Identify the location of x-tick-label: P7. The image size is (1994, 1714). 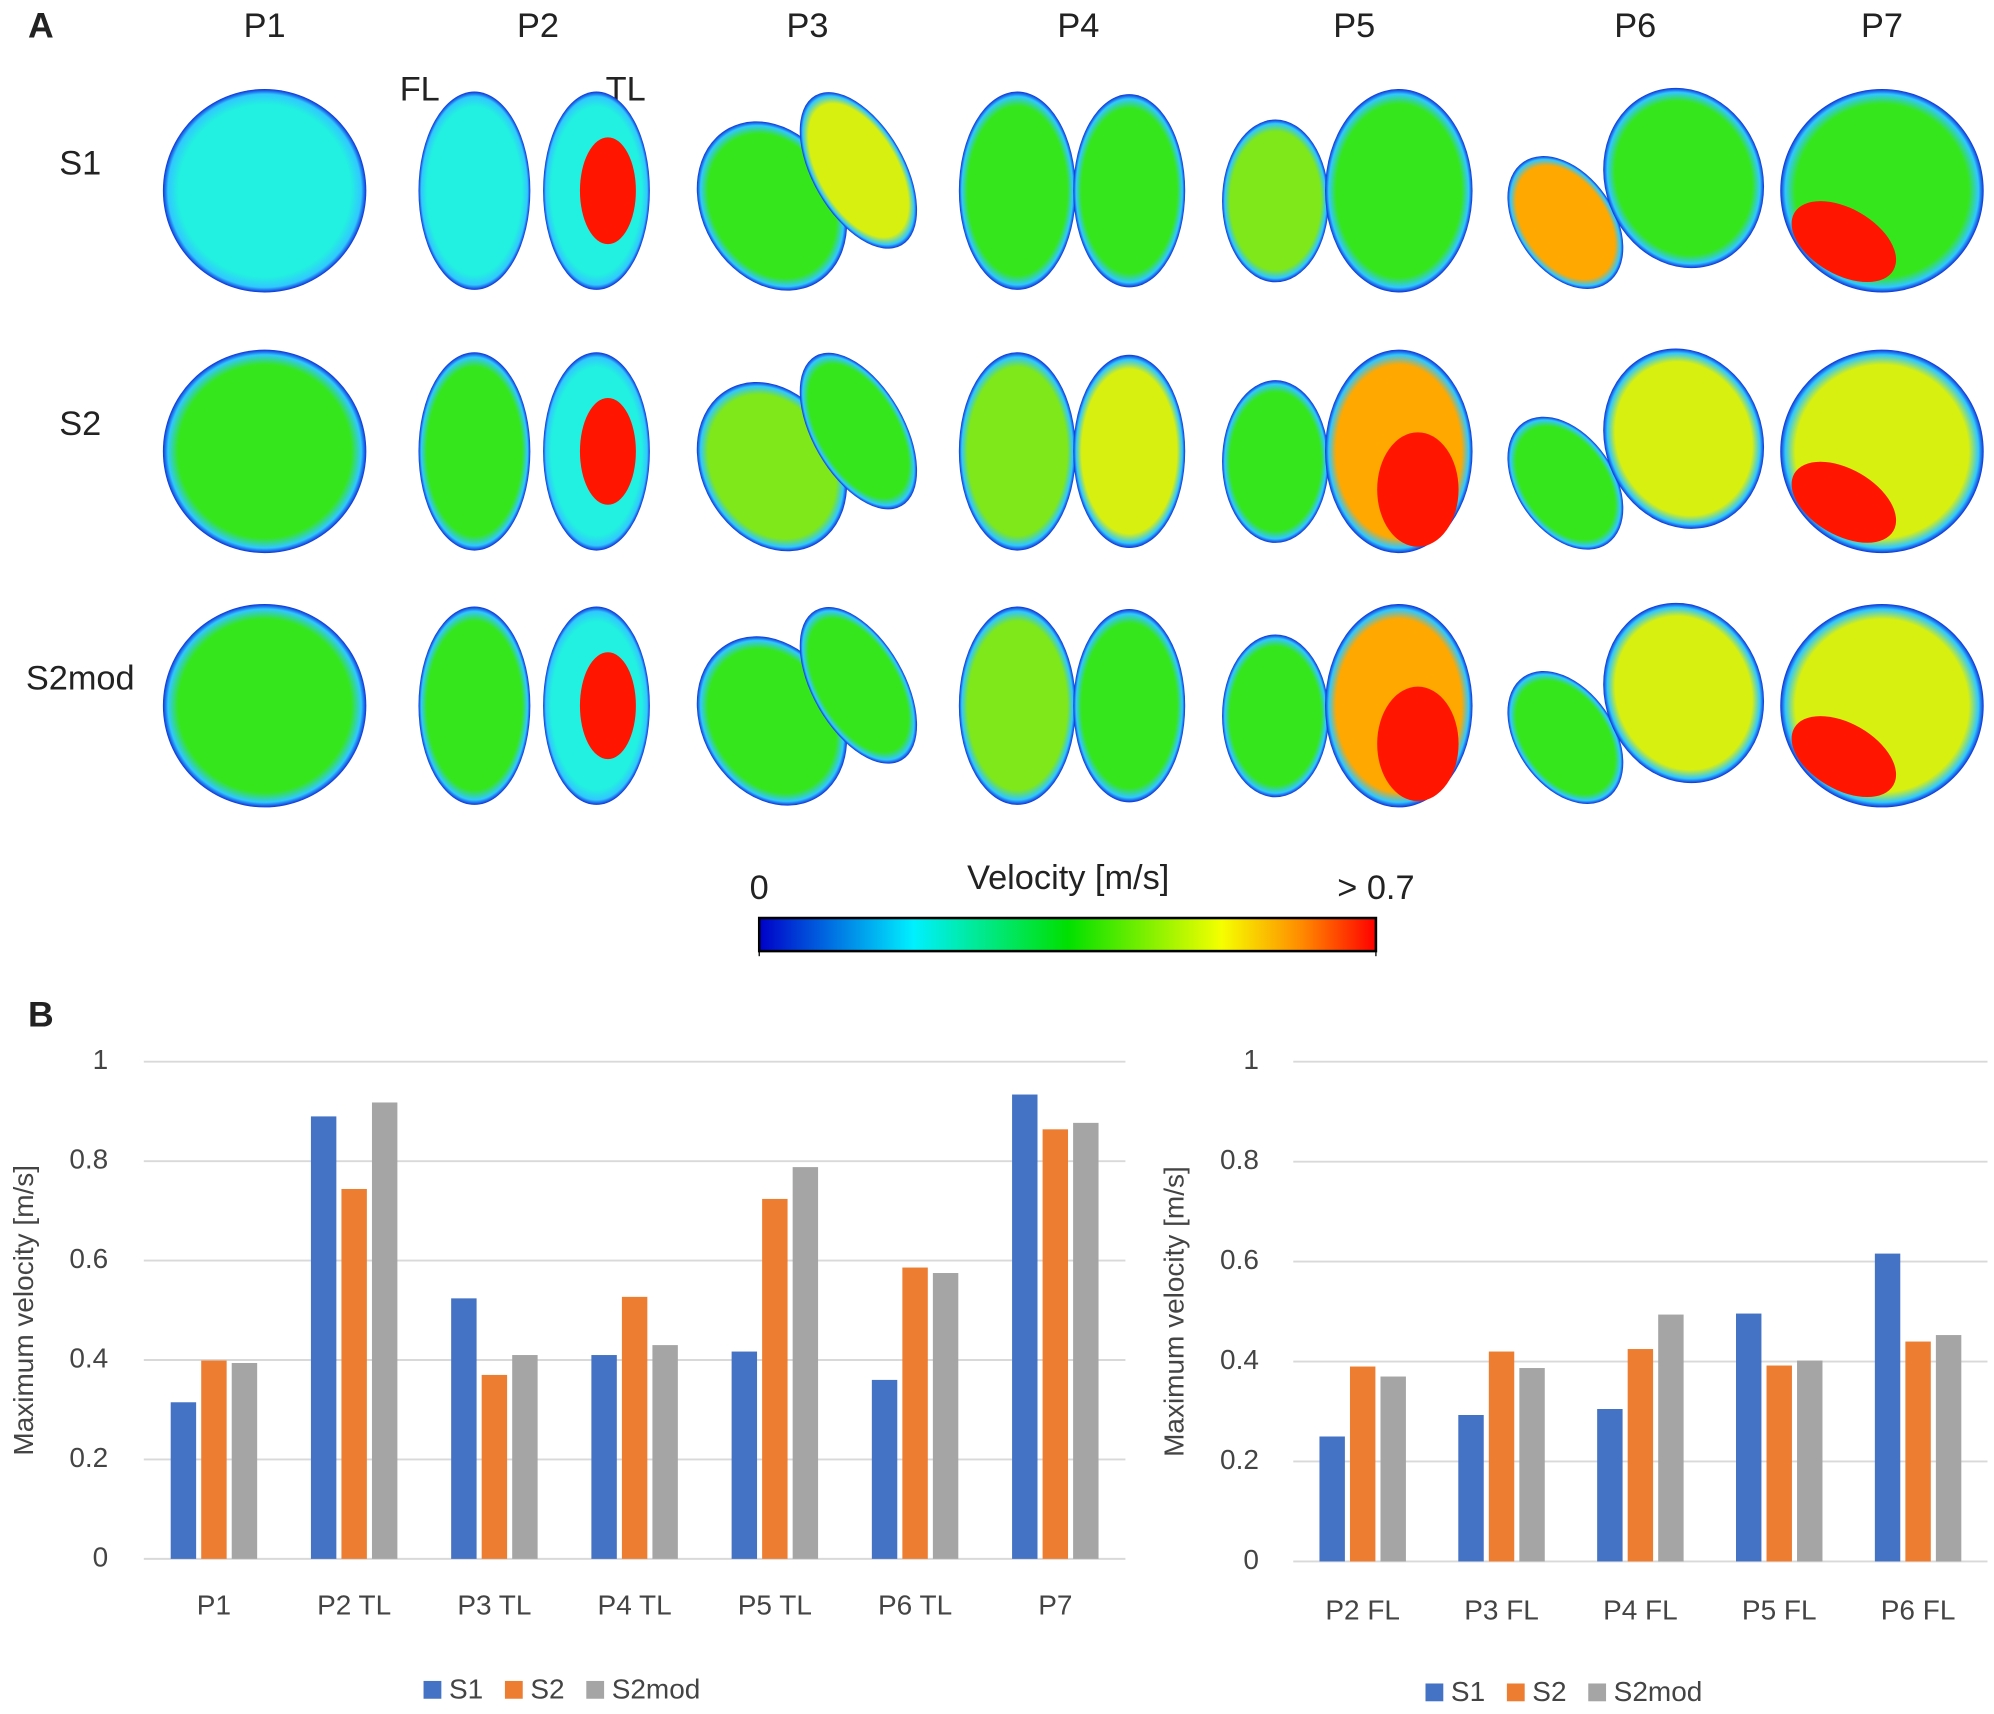
(1055, 1605).